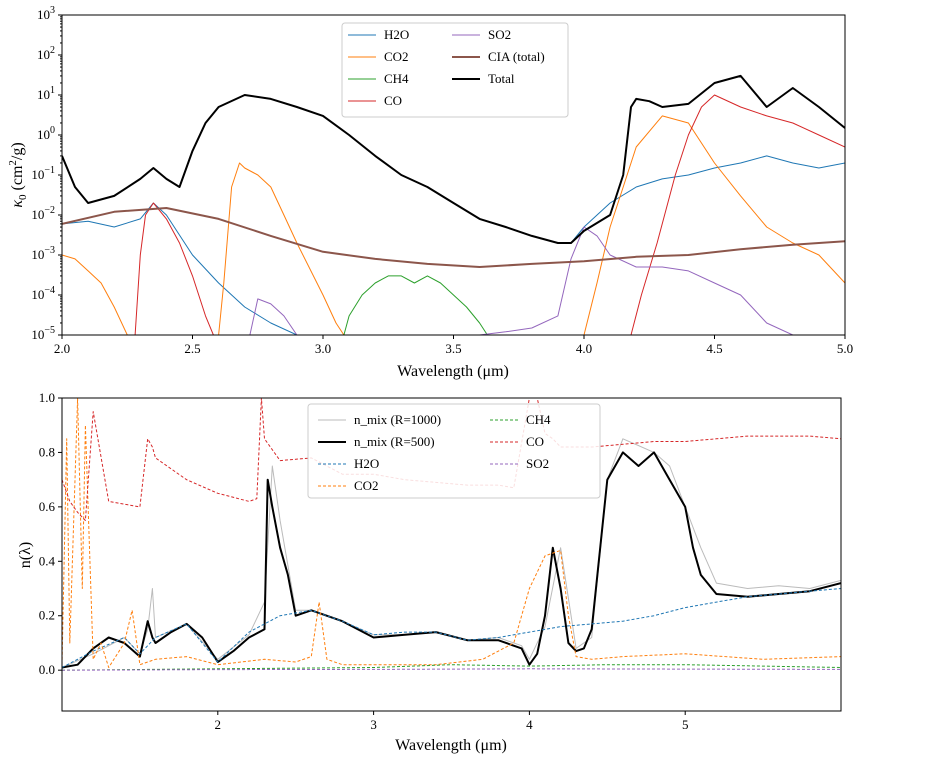  What do you see at coordinates (62, 348) in the screenshot?
I see `x-tick-label: 2.0` at bounding box center [62, 348].